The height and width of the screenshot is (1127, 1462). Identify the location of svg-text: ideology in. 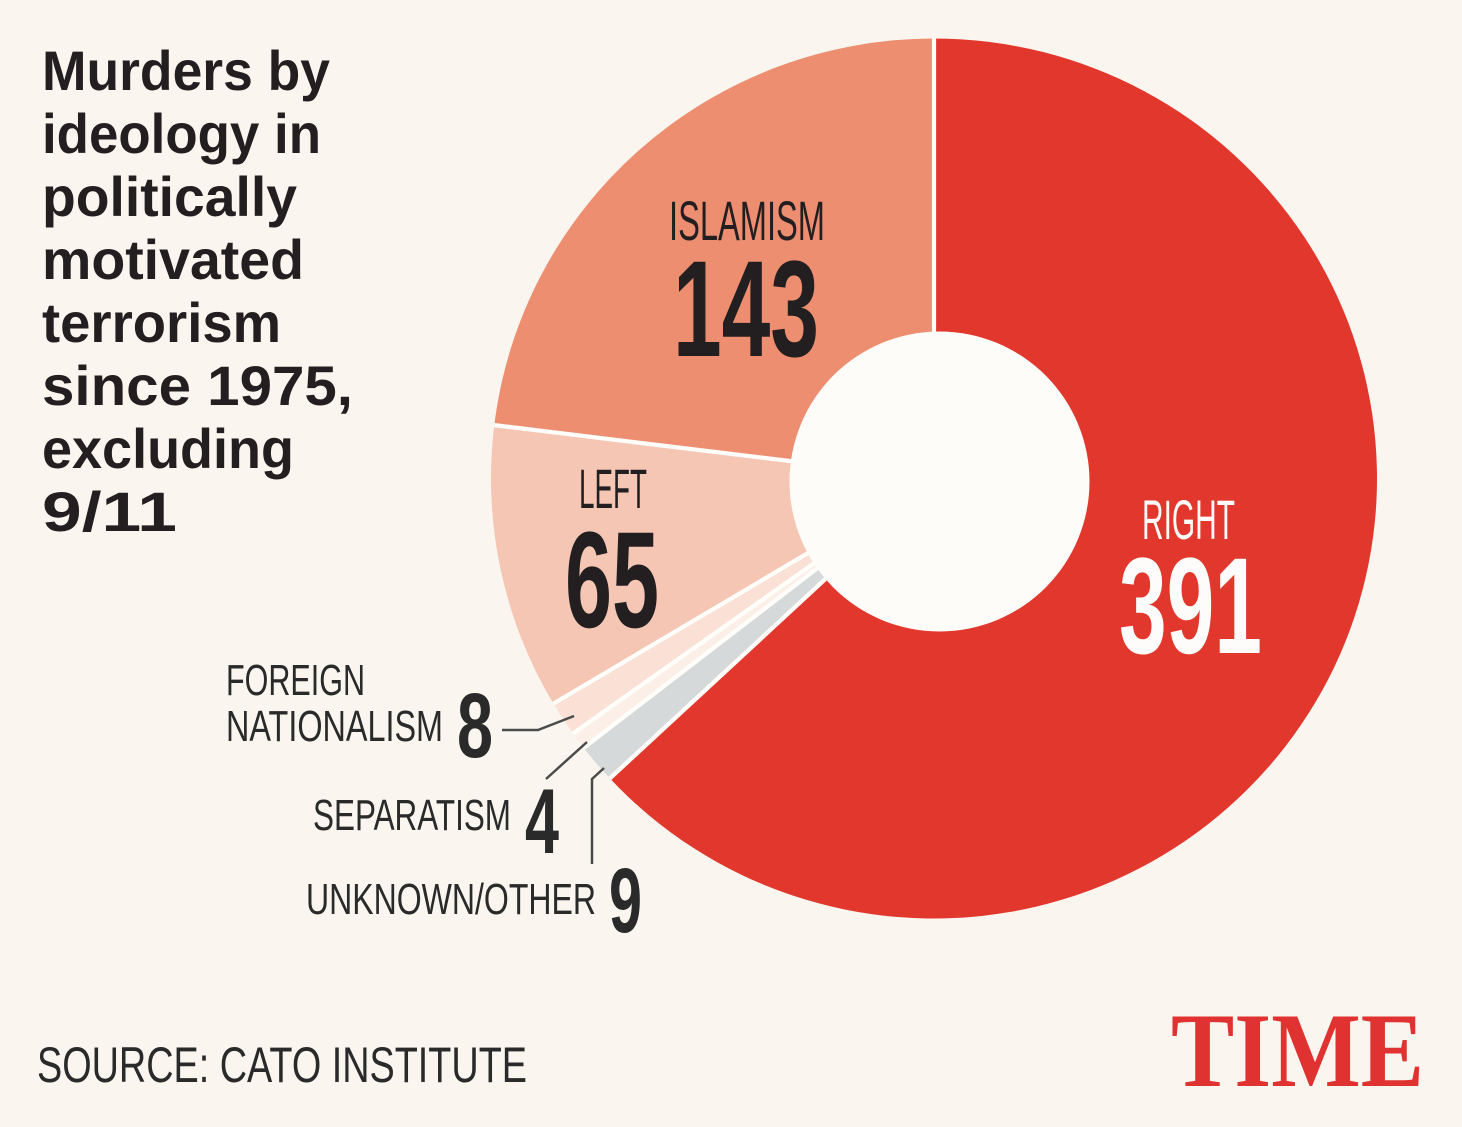
(181, 133).